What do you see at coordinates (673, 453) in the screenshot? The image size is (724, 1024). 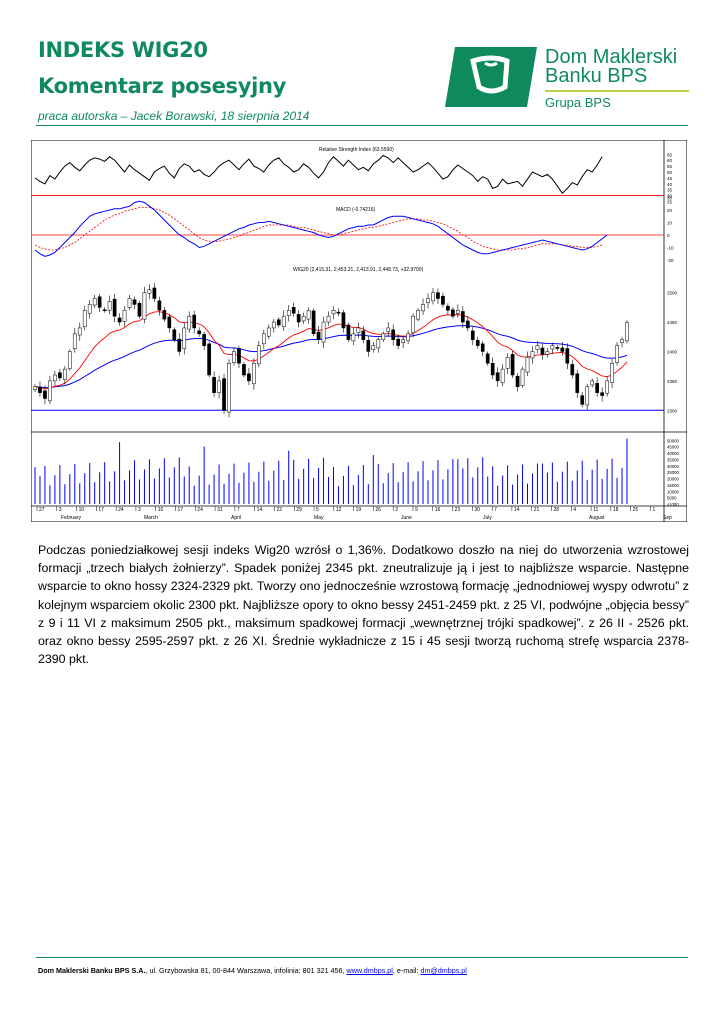 I see `volume-tick-label: 40000` at bounding box center [673, 453].